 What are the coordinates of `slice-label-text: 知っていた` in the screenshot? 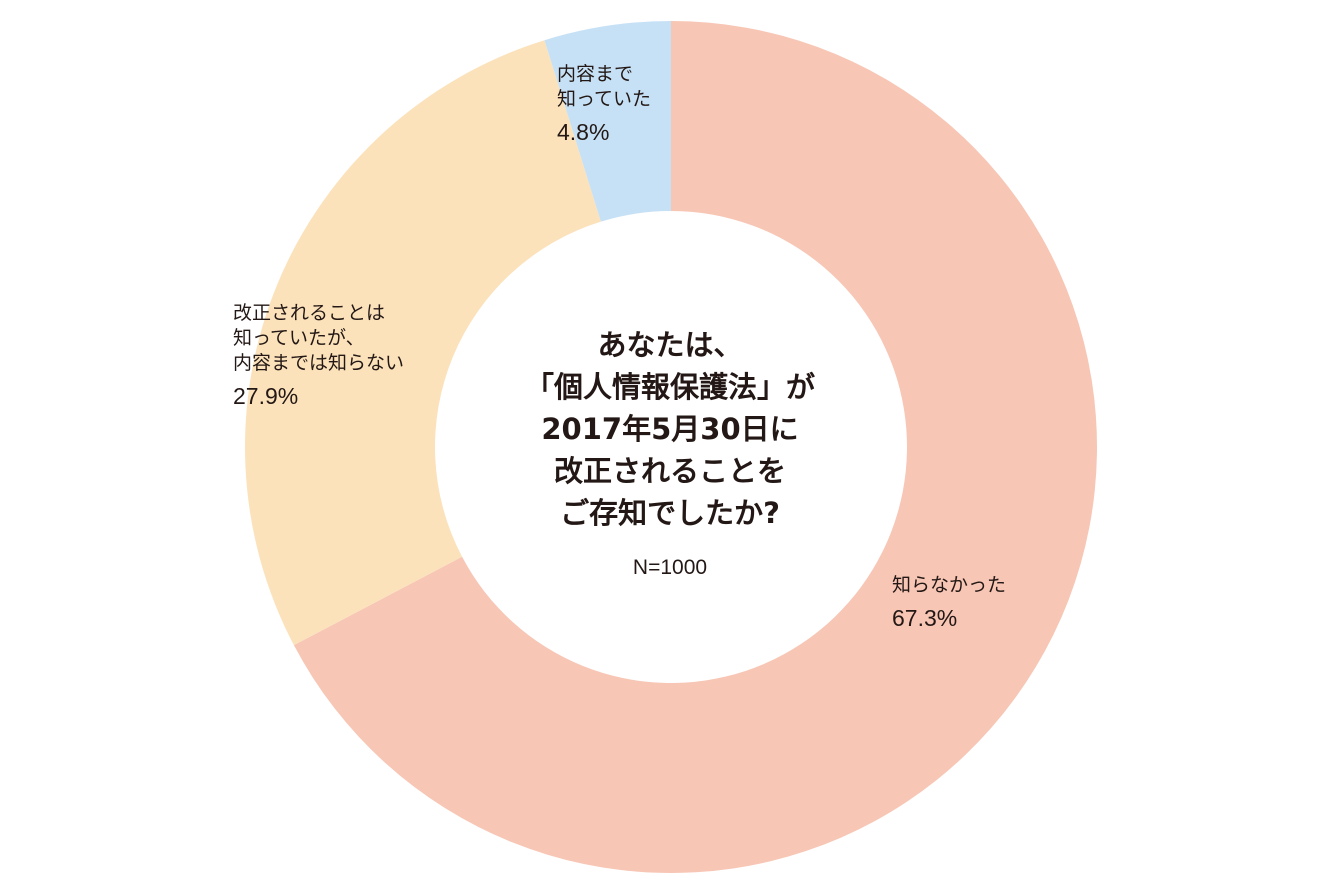 It's located at (604, 99).